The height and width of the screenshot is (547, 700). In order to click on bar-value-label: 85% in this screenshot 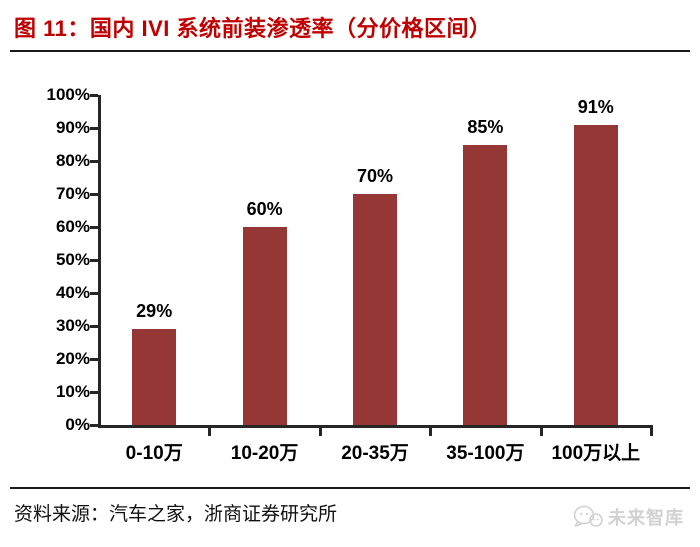, I will do `click(485, 126)`.